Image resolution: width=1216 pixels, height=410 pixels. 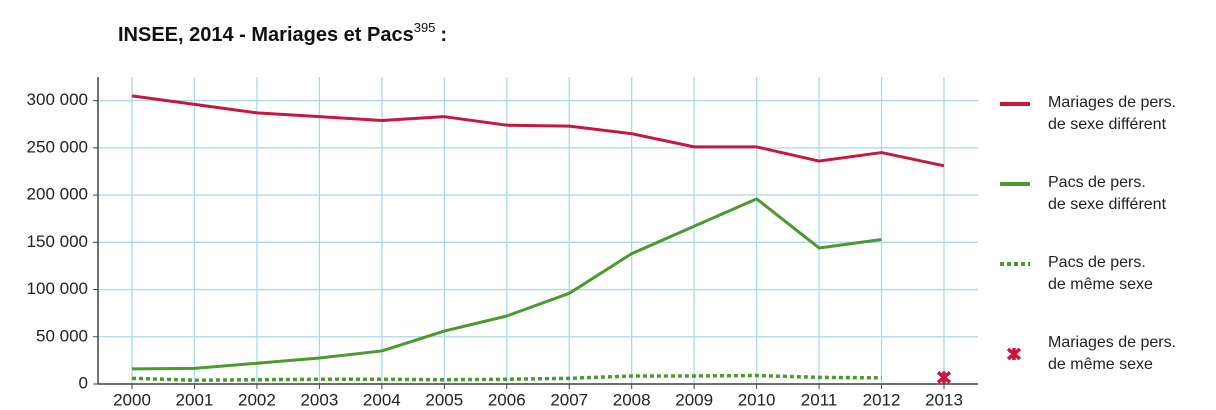 I want to click on chart-title-group: INSEE, 2014 - Mariages et Pacs395:, so click(x=282, y=33).